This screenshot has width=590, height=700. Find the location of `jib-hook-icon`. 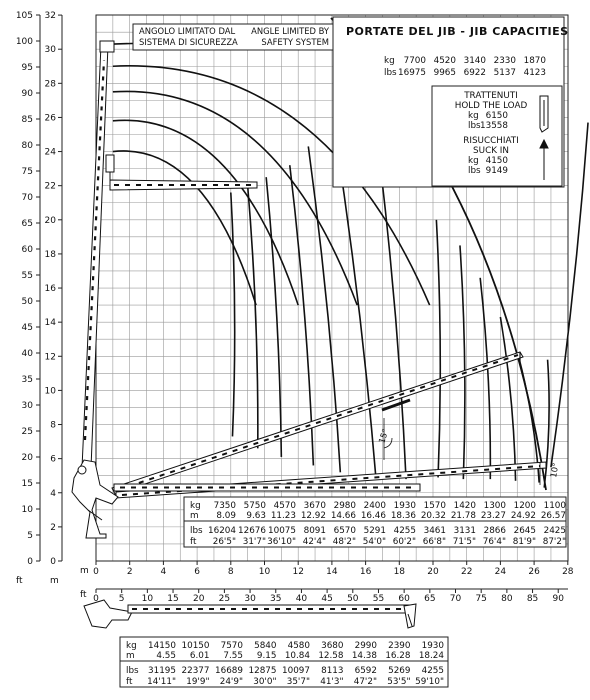

jib-hook-icon is located at coordinates (544, 114).